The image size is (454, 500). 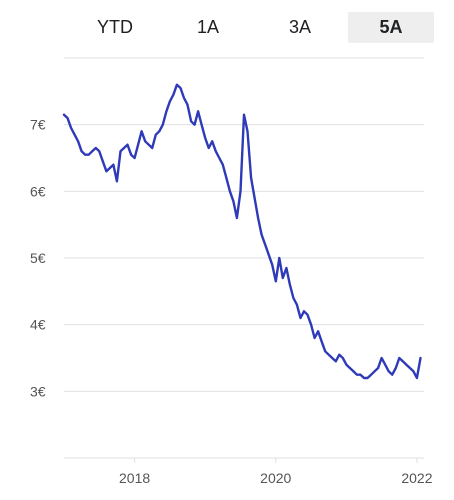 What do you see at coordinates (38, 191) in the screenshot?
I see `y-tick-label: 6€` at bounding box center [38, 191].